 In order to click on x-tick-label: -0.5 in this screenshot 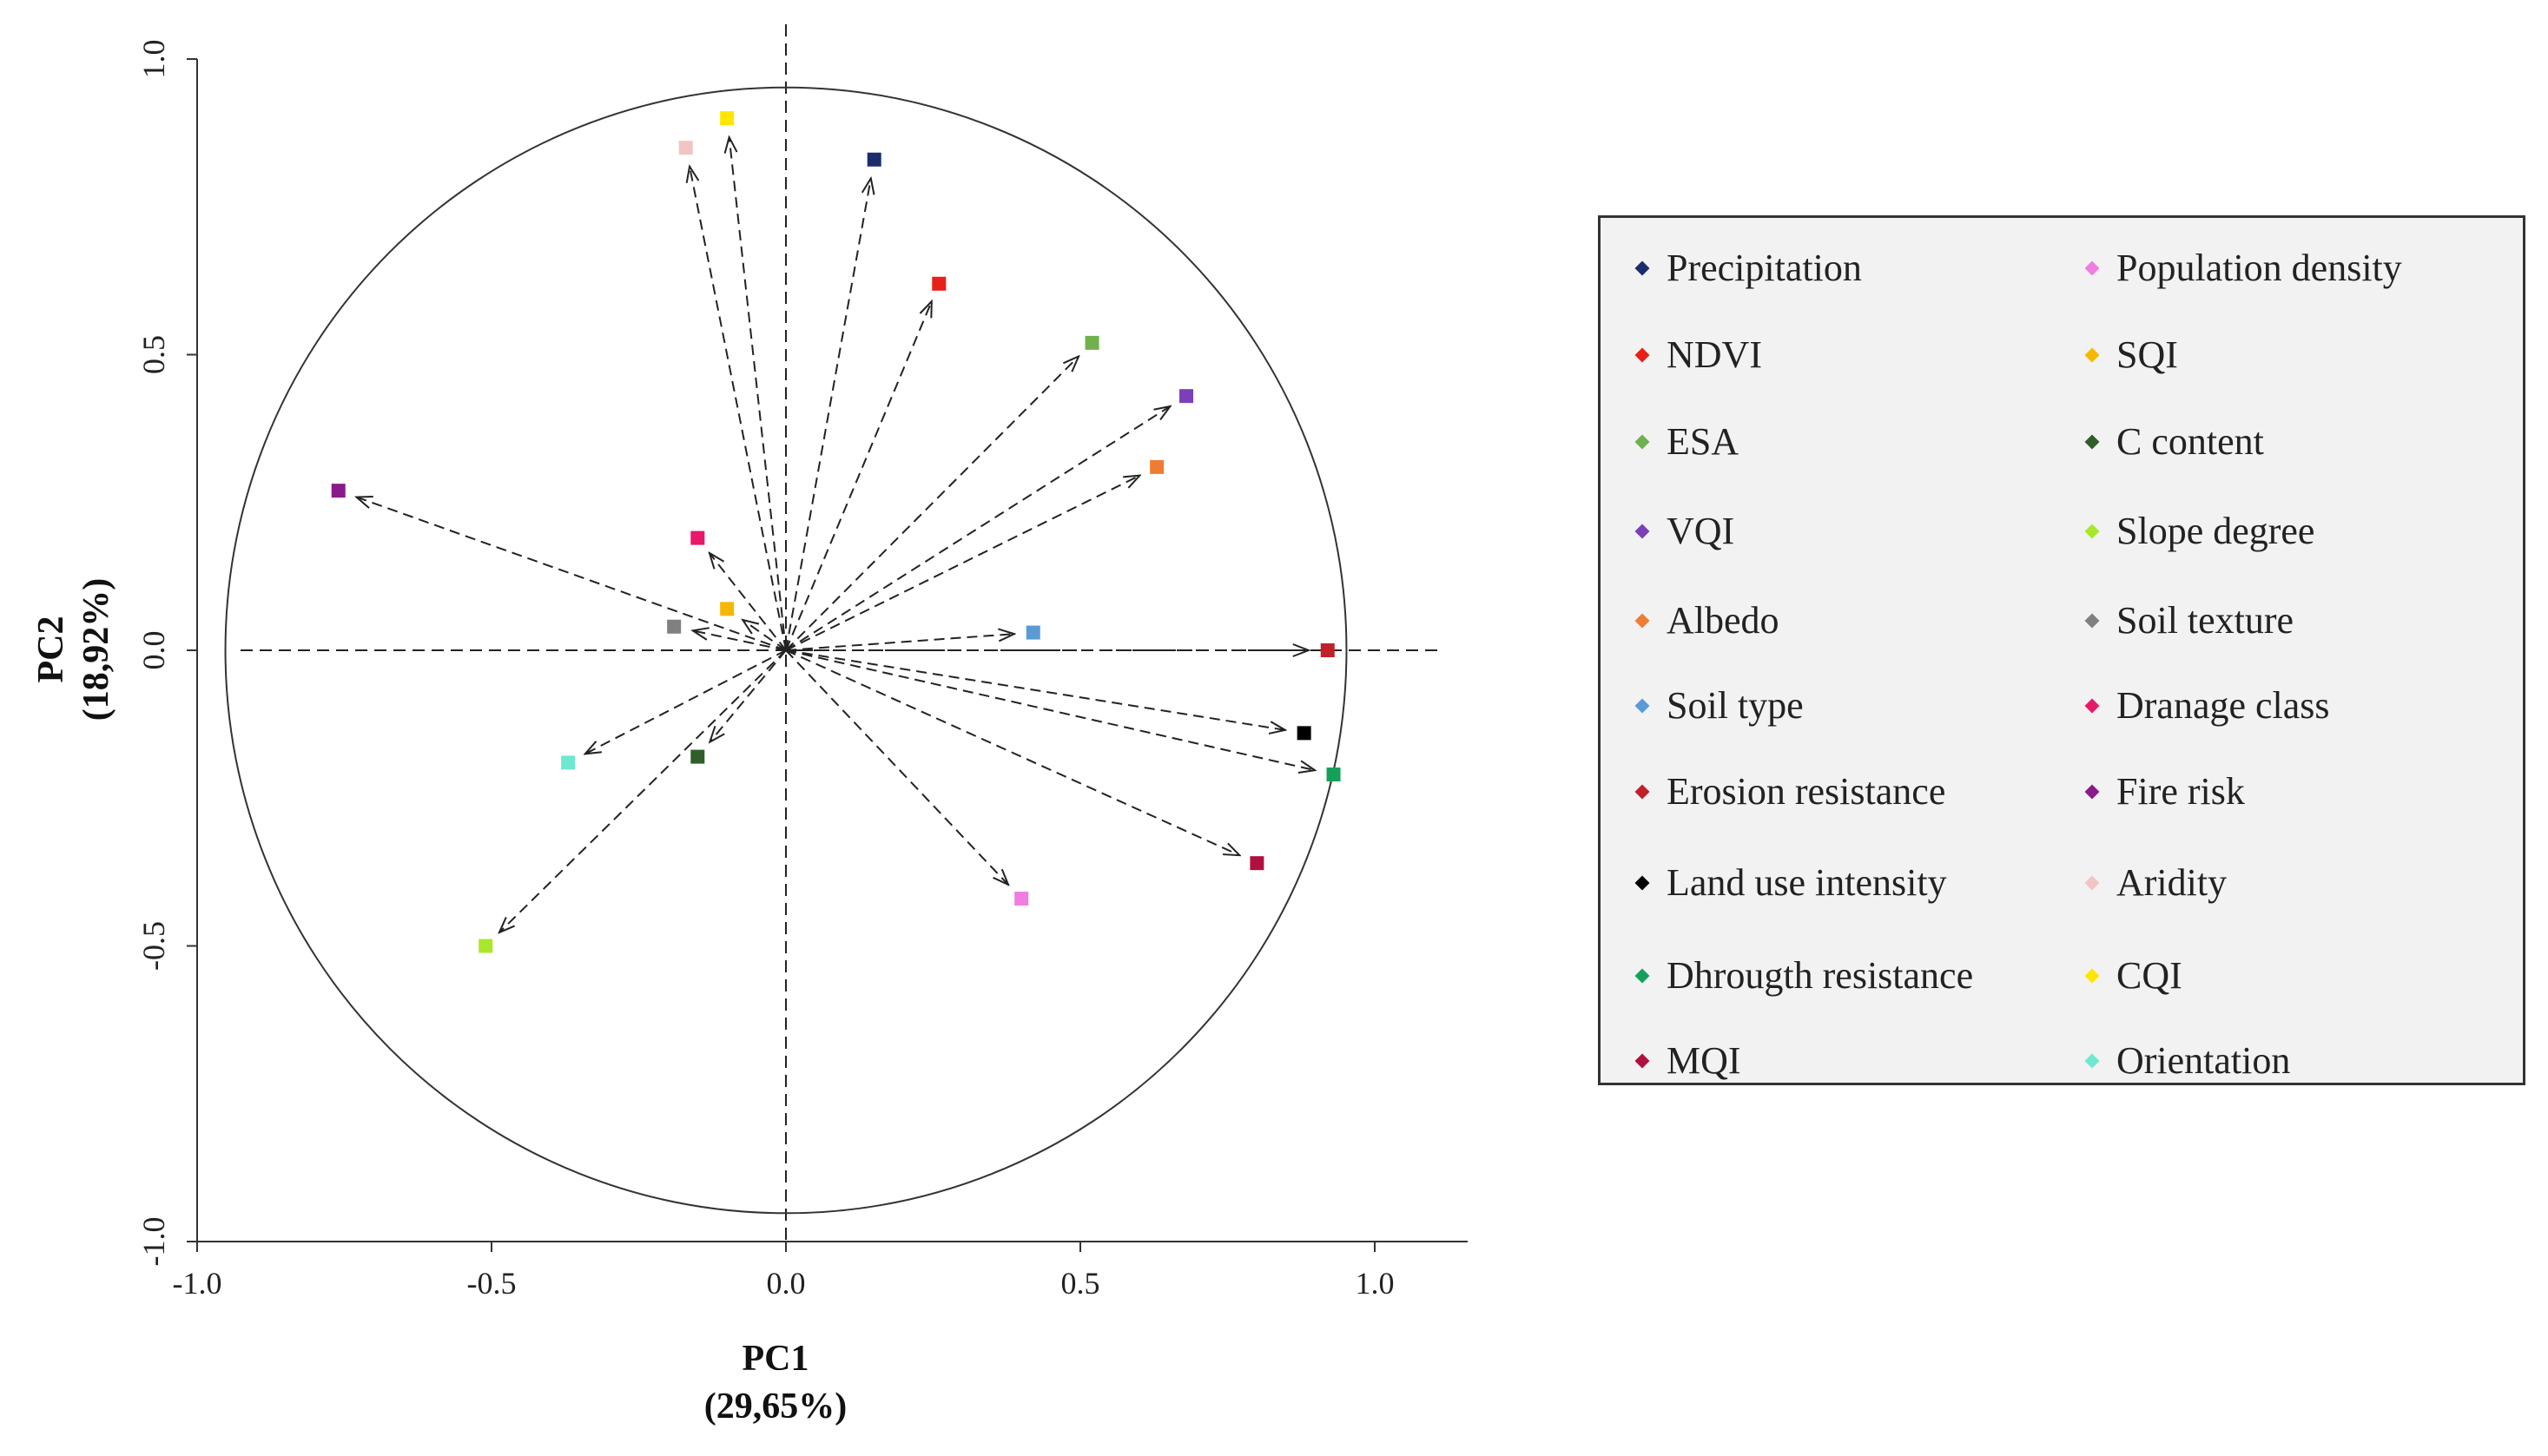, I will do `click(492, 1283)`.